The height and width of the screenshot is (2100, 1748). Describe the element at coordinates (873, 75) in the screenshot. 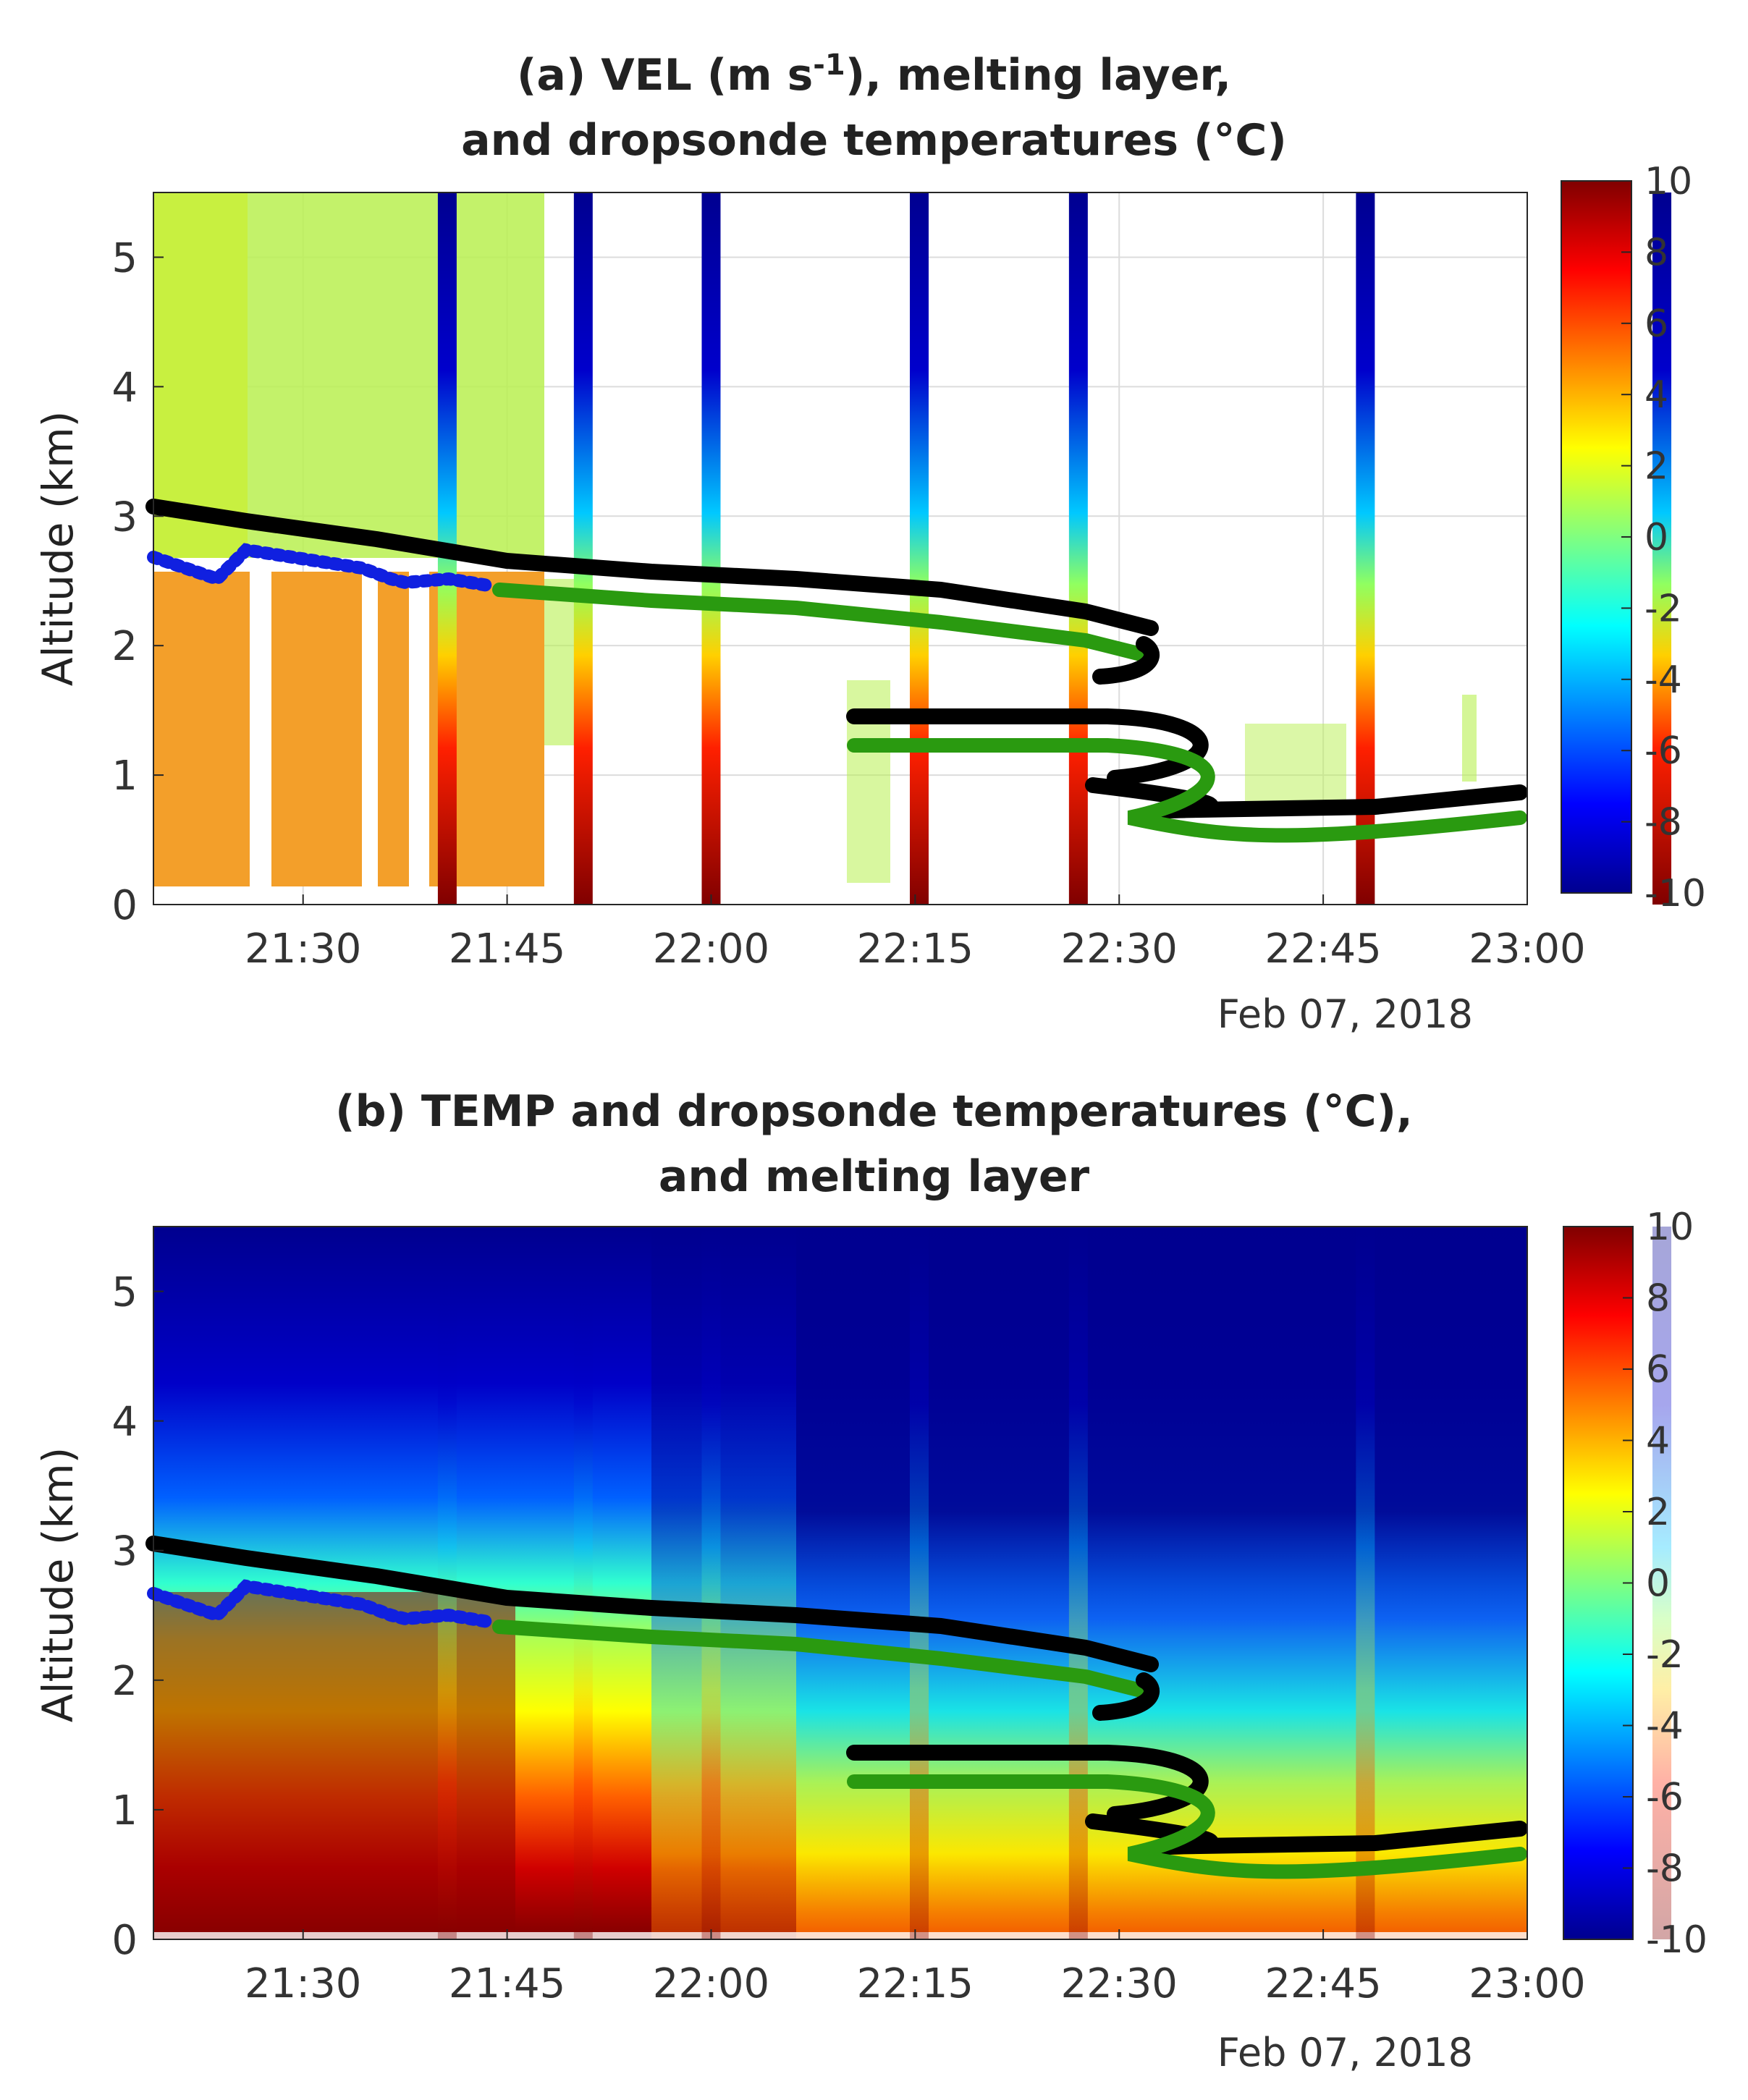

I see `panel-a-title-line1: (a) VEL (m s-1), melting layer,` at that location.